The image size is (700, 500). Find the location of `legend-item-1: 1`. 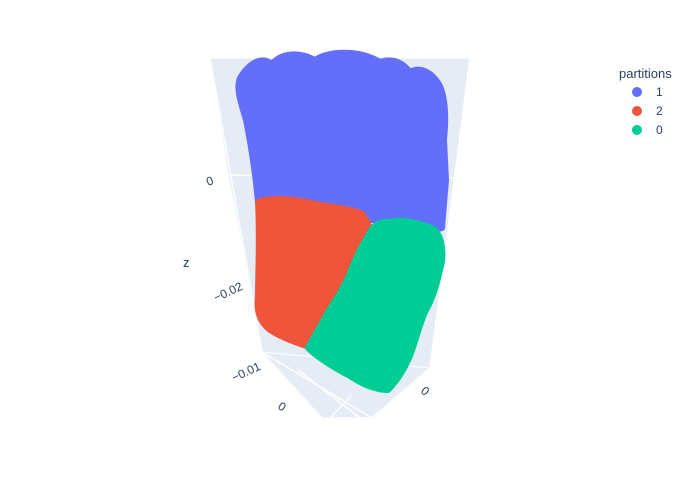

legend-item-1: 1 is located at coordinates (647, 92).